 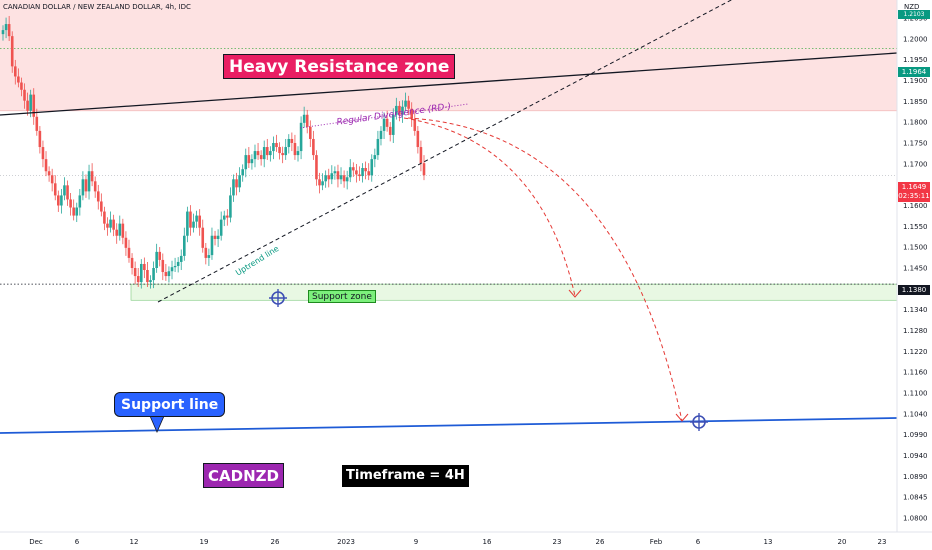 What do you see at coordinates (768, 542) in the screenshot?
I see `time-tick-label: 13` at bounding box center [768, 542].